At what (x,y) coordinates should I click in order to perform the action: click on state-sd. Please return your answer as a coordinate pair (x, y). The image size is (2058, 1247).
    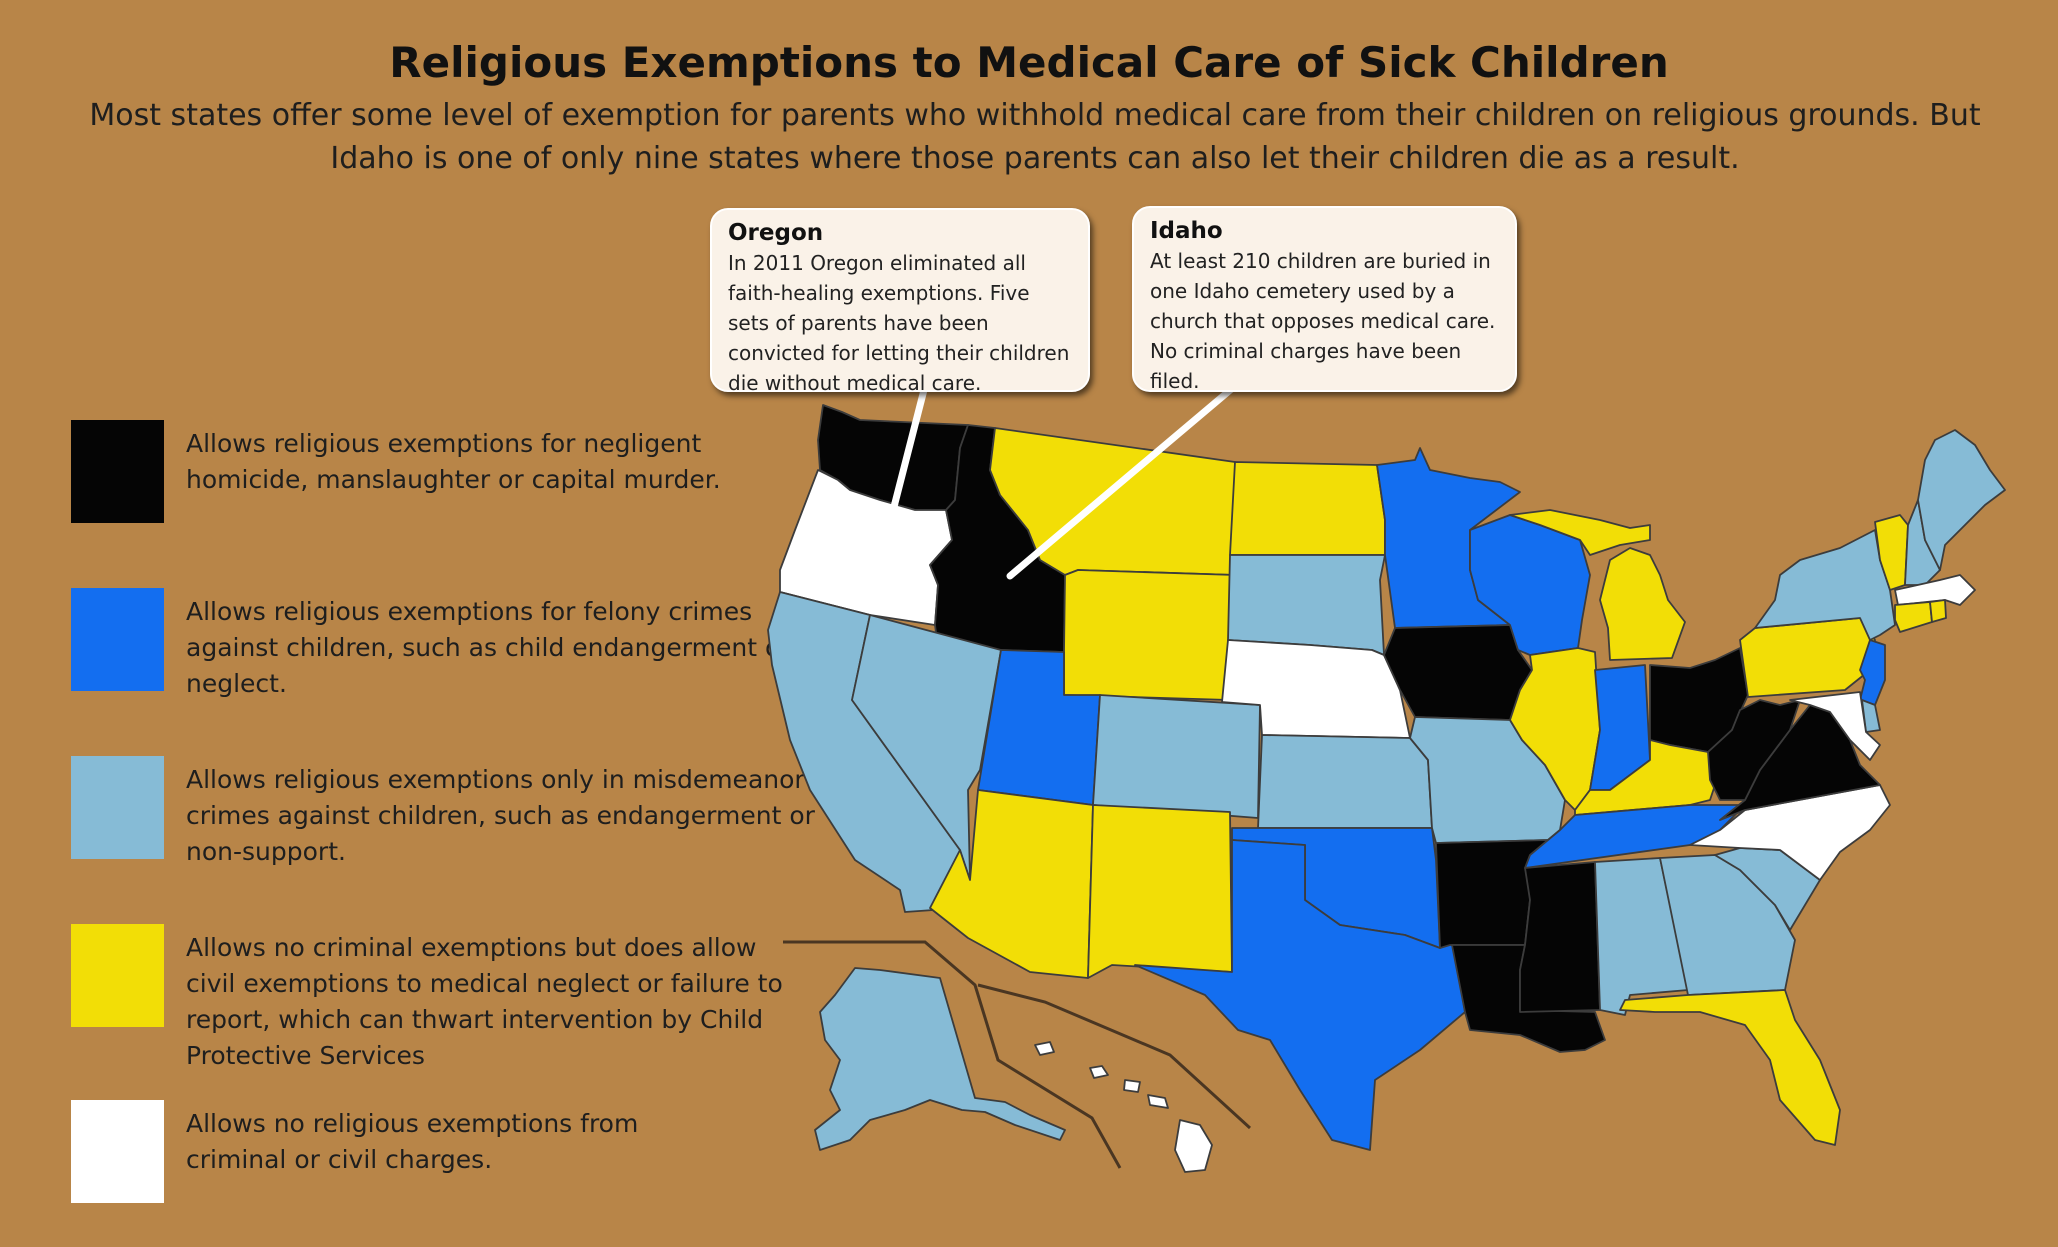
    Looking at the image, I should click on (1306, 605).